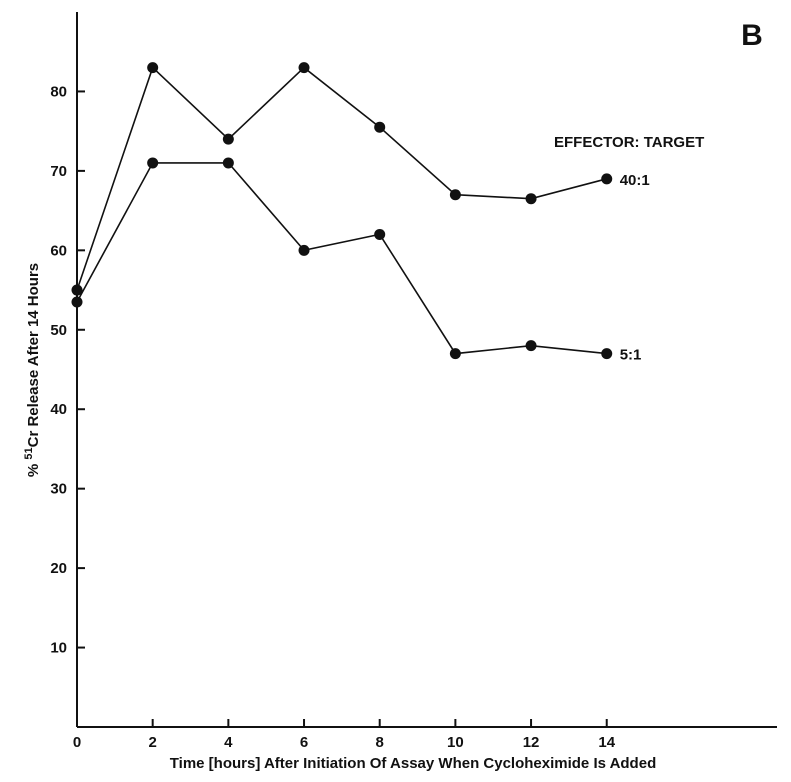 Image resolution: width=791 pixels, height=782 pixels. What do you see at coordinates (58, 91) in the screenshot?
I see `y-tick-label: 80` at bounding box center [58, 91].